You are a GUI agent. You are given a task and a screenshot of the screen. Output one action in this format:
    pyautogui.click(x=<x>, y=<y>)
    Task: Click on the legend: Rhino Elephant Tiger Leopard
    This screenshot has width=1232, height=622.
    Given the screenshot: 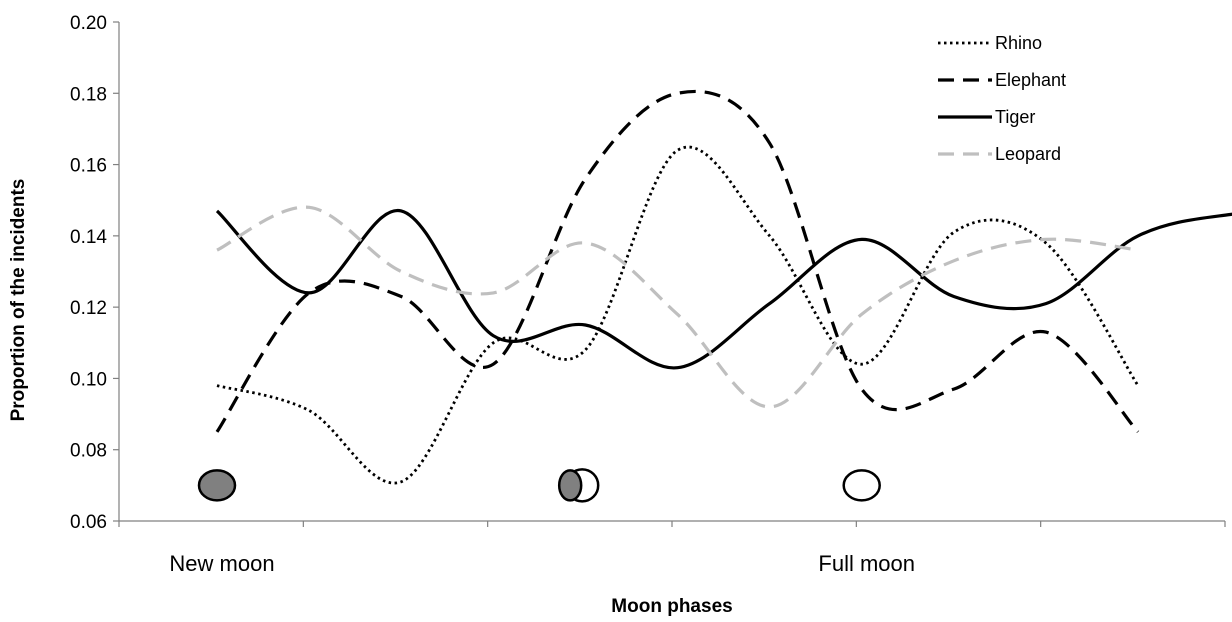 What is the action you would take?
    pyautogui.click(x=1002, y=98)
    